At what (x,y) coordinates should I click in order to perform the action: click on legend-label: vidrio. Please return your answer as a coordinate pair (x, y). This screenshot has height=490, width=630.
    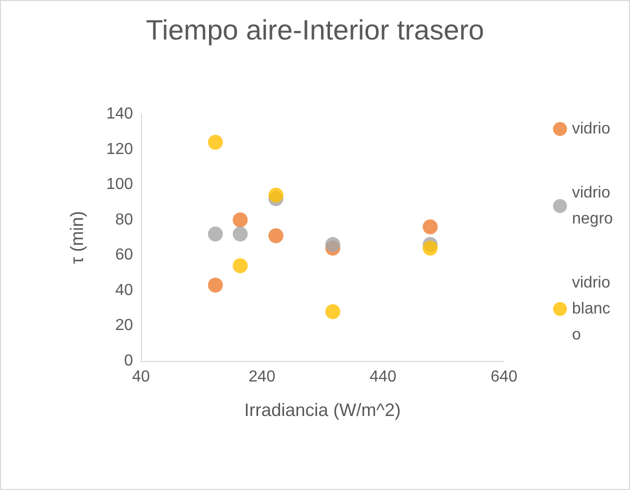
    Looking at the image, I should click on (591, 129).